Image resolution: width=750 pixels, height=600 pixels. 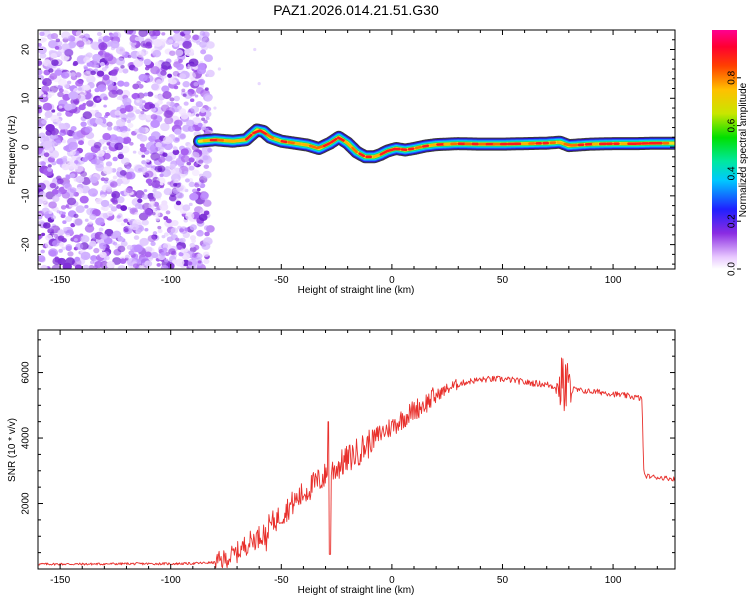 I want to click on snr-x-tick-label: -100, so click(x=171, y=580).